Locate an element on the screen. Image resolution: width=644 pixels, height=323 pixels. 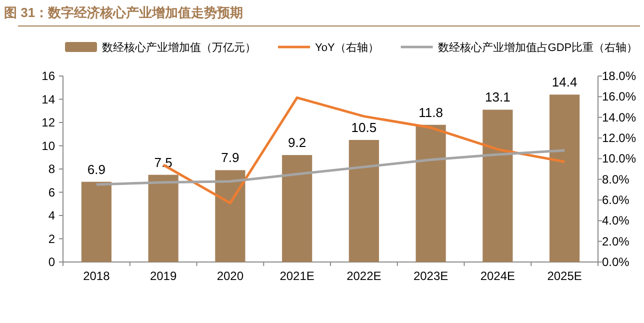
x-tick-label: 2023E is located at coordinates (430, 276).